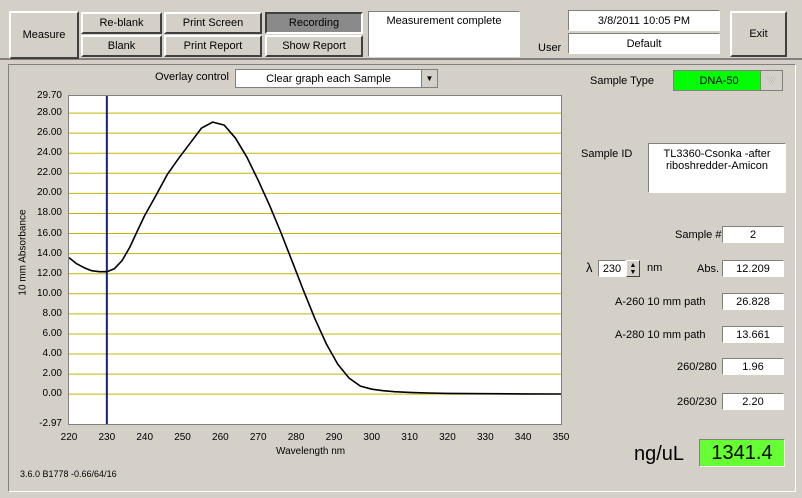  I want to click on sample-number-field: 2, so click(753, 234).